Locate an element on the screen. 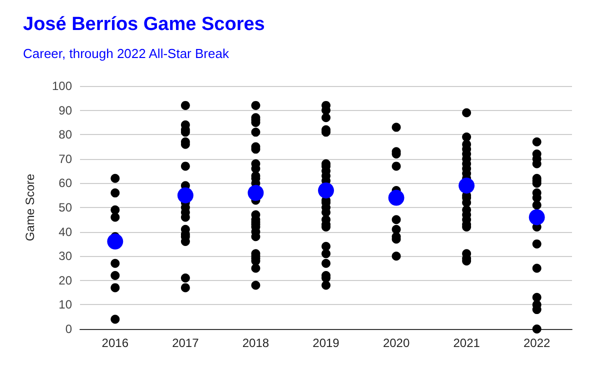  y-tick-label: 90 is located at coordinates (65, 110).